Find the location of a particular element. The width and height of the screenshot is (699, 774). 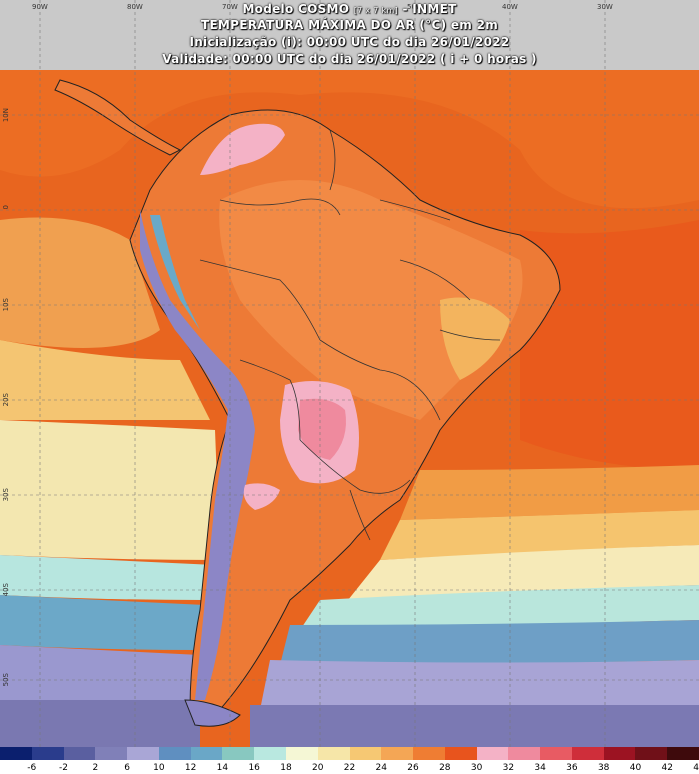

colorbar-tick-label: 32 is located at coordinates (508, 768).